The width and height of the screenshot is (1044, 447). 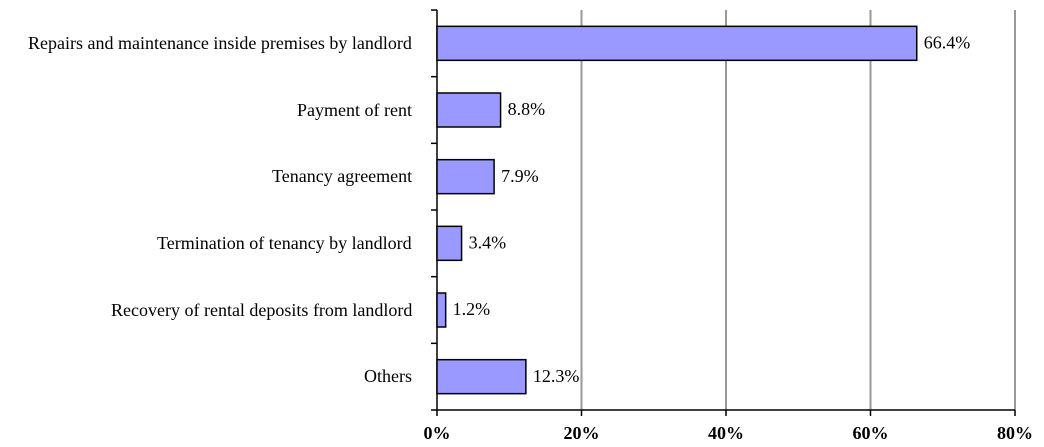 What do you see at coordinates (526, 109) in the screenshot?
I see `data-label: 8.8%` at bounding box center [526, 109].